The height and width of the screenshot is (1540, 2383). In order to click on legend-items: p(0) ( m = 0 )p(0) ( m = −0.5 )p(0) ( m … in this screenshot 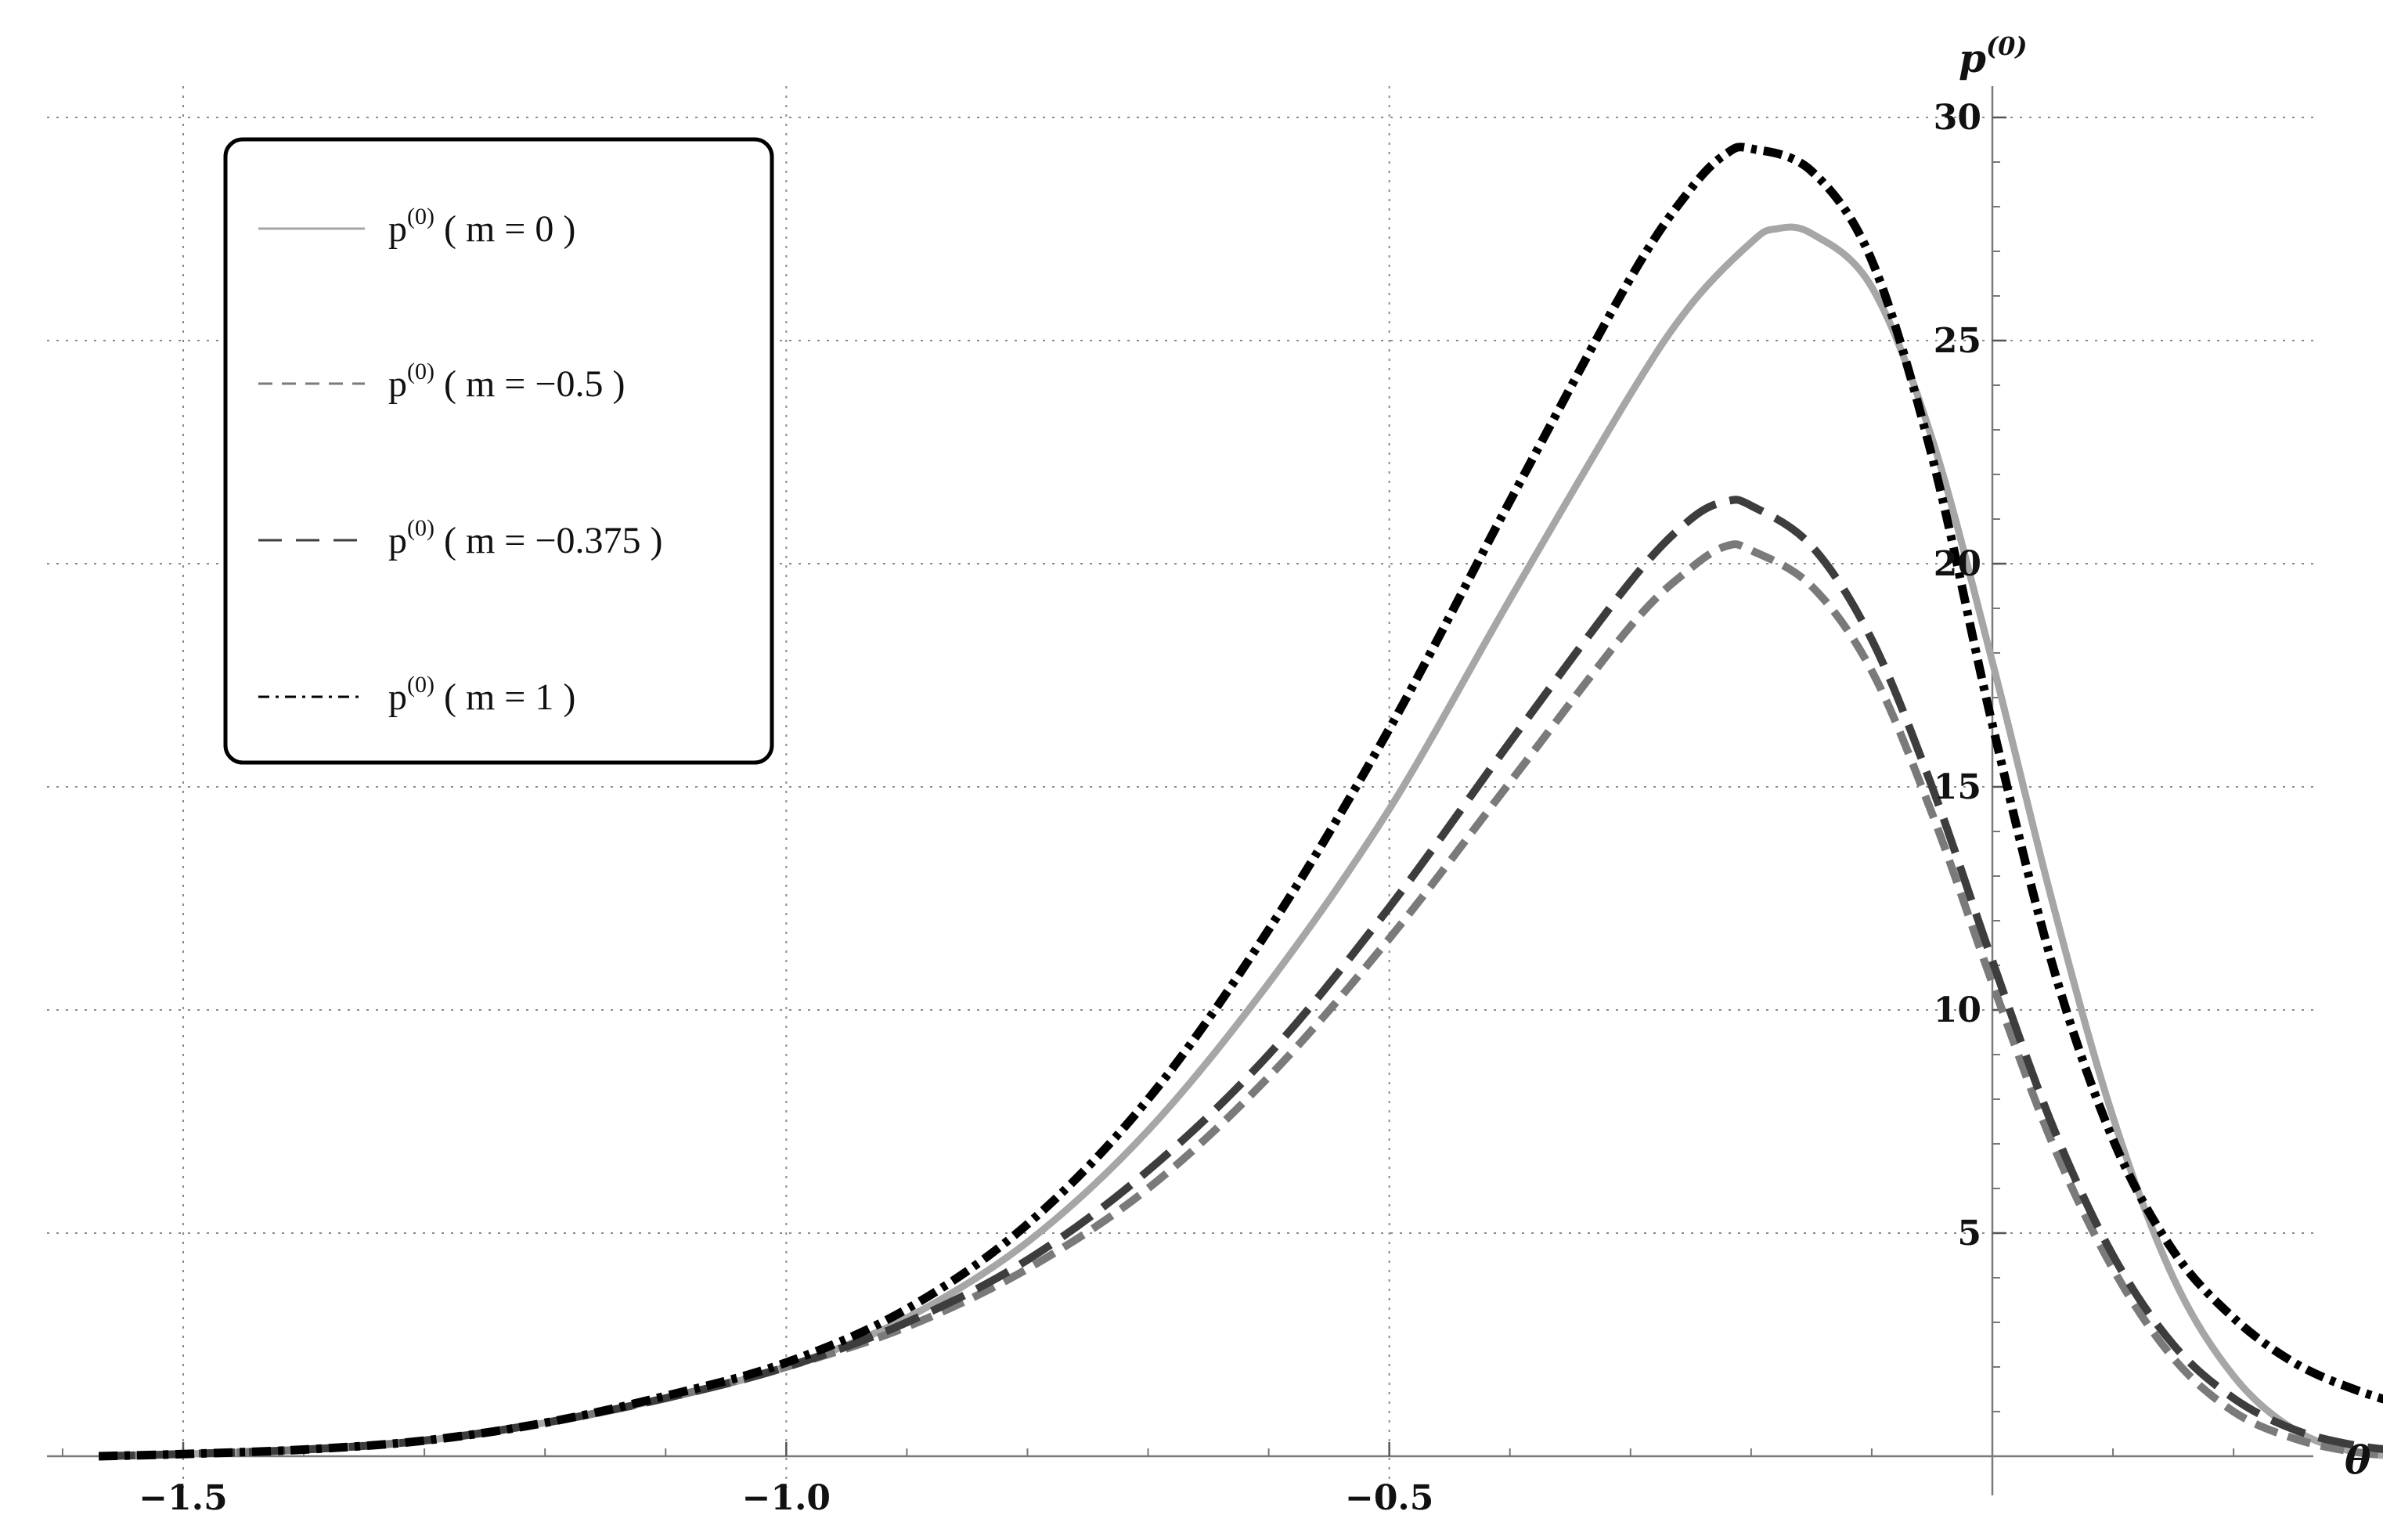, I will do `click(460, 461)`.